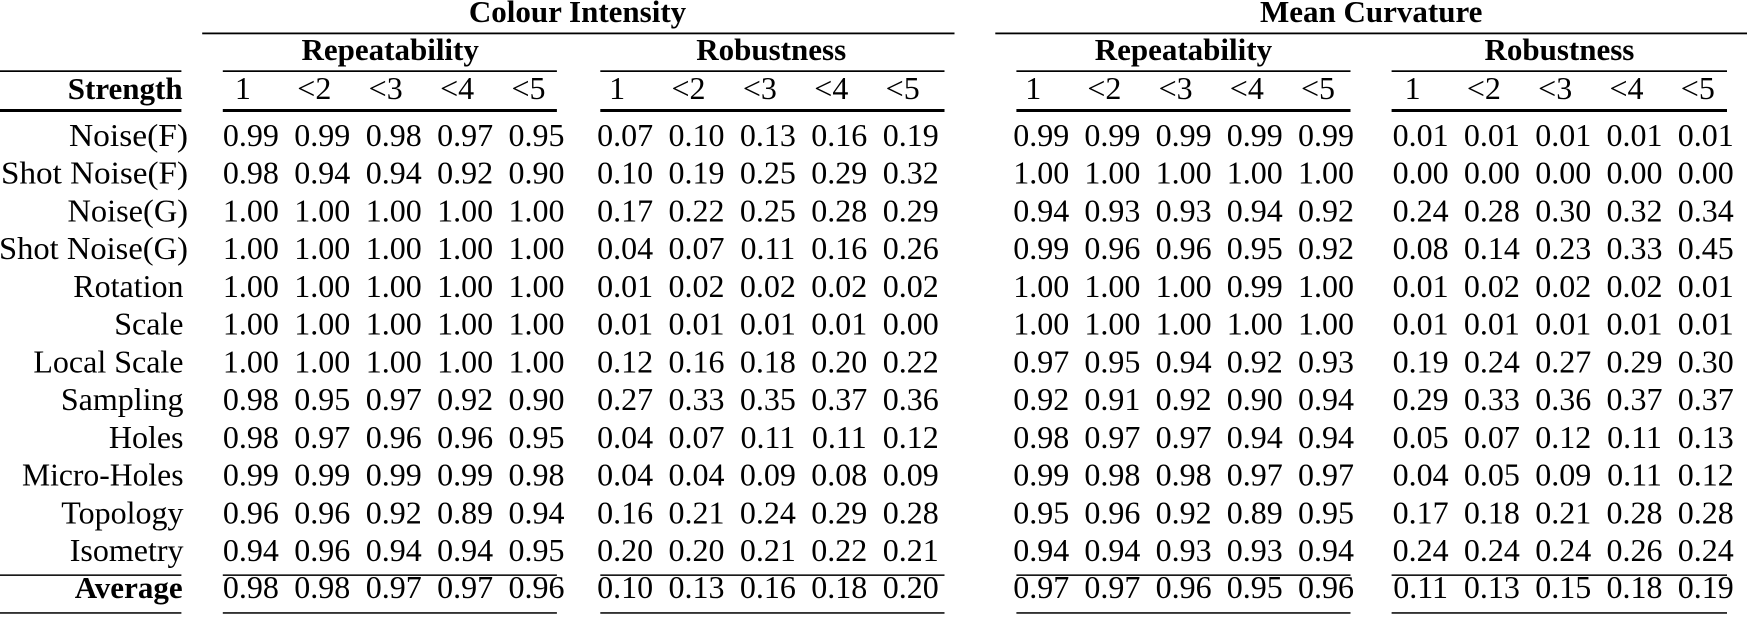 The image size is (1752, 618). What do you see at coordinates (1326, 361) in the screenshot?
I see `svg-text: 0.93` at bounding box center [1326, 361].